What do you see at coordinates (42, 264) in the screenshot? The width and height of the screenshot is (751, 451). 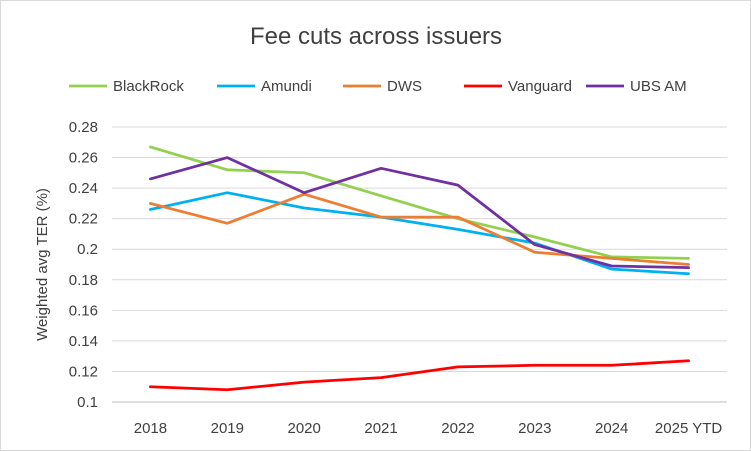 I see `y-axis-title: Weighted avg TER (%)` at bounding box center [42, 264].